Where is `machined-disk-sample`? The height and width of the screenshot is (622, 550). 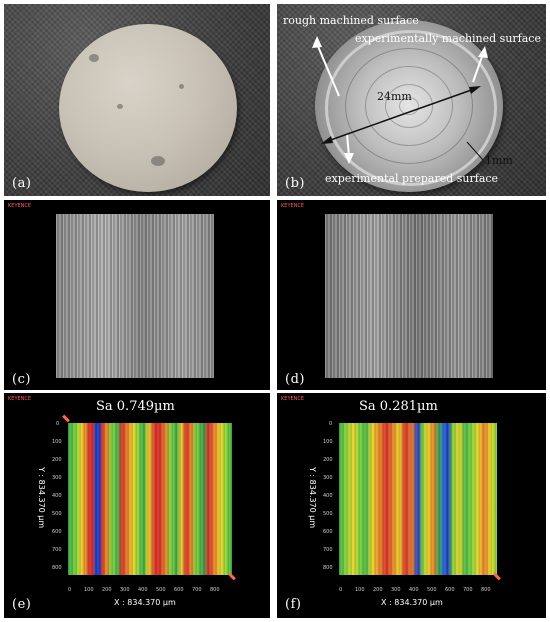
machined-disk-sample is located at coordinates (409, 106).